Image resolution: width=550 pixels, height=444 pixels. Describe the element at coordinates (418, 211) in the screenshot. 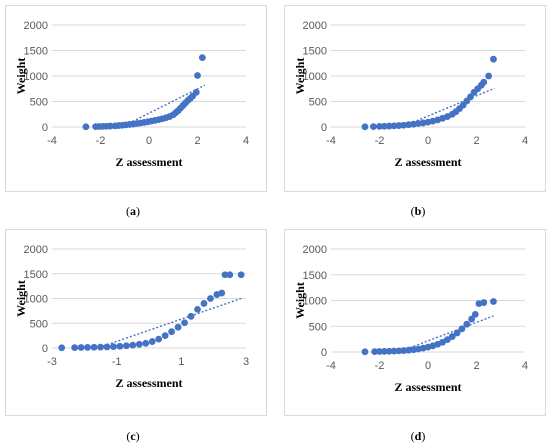

I see `caption-b: (b)` at that location.